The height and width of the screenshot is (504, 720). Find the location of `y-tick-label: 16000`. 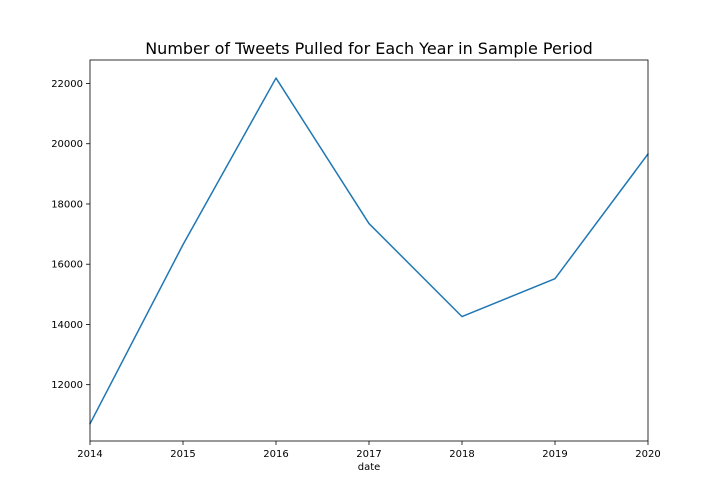

y-tick-label: 16000 is located at coordinates (67, 265).